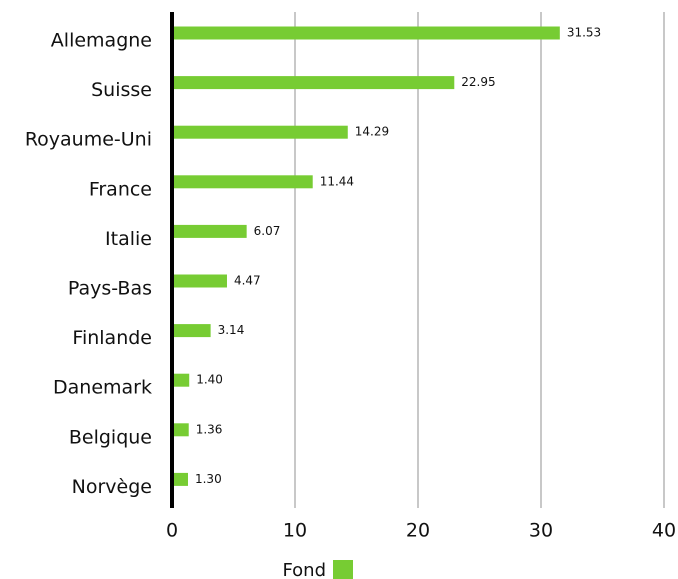 The height and width of the screenshot is (579, 678). Describe the element at coordinates (478, 82) in the screenshot. I see `data-label: 22.95` at that location.